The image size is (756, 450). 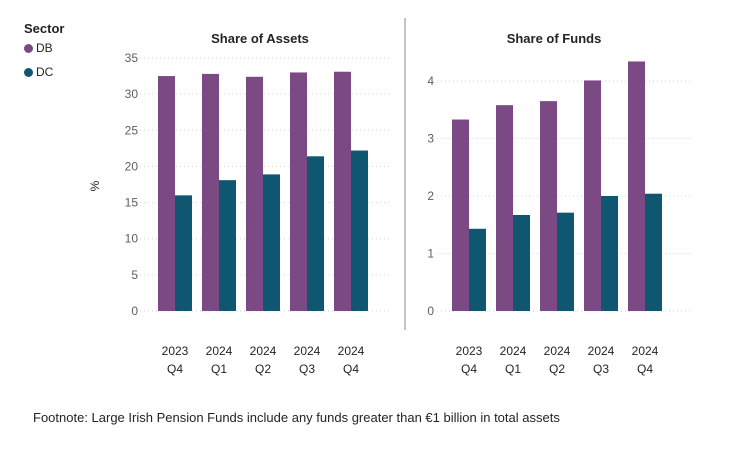 I want to click on x-tick-label-funds-1-quarter: Q1, so click(x=513, y=369).